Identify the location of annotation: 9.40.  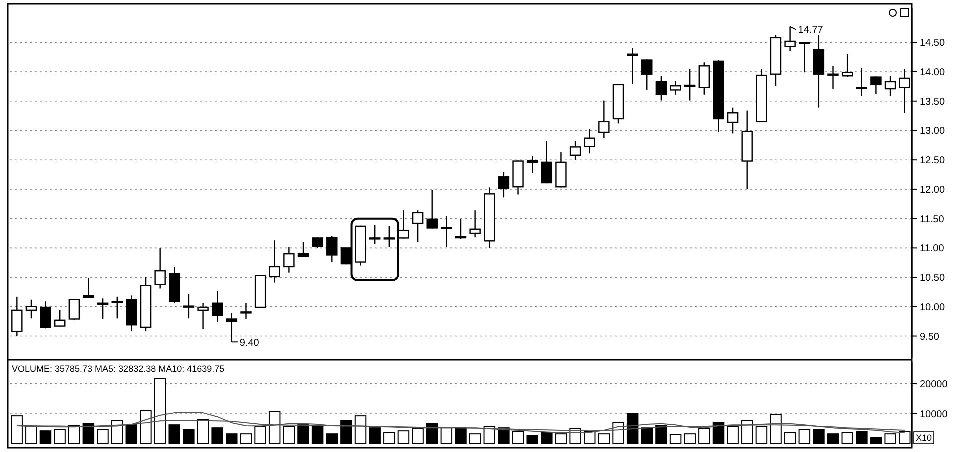
(250, 344).